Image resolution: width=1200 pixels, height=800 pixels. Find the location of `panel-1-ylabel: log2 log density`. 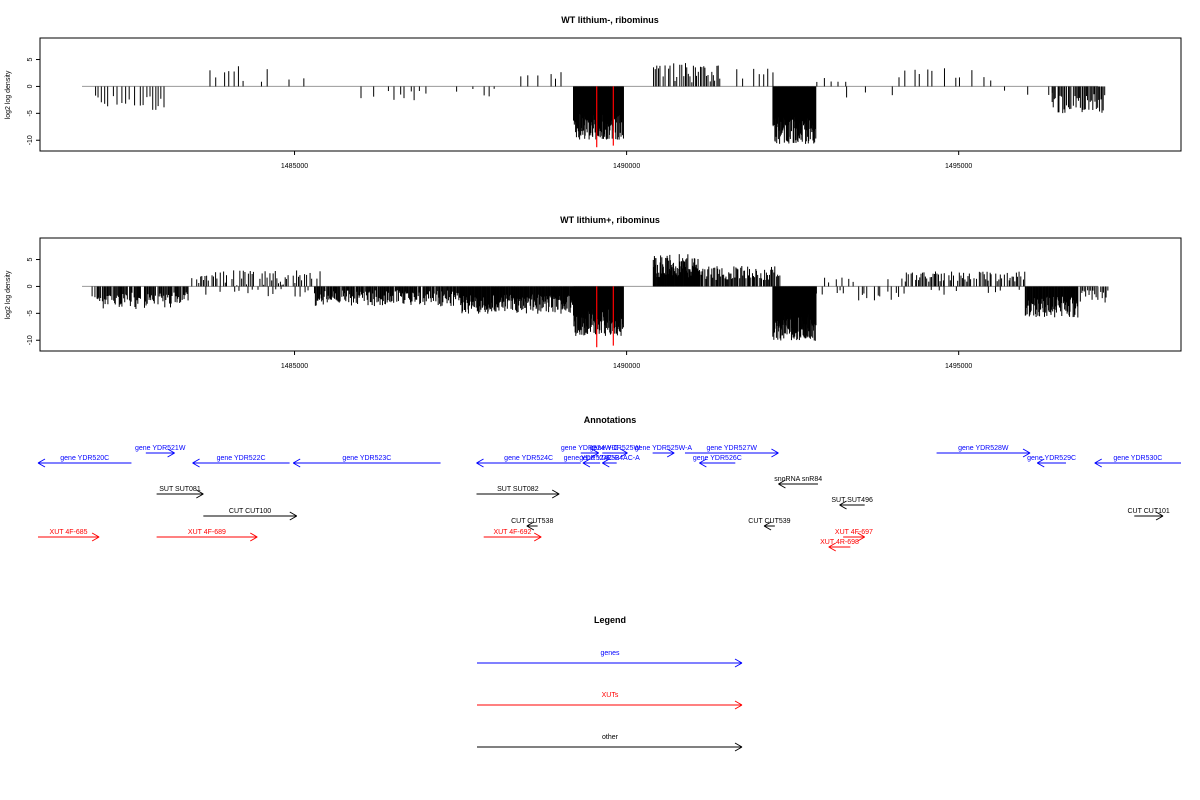

panel-1-ylabel: log2 log density is located at coordinates (8, 94).